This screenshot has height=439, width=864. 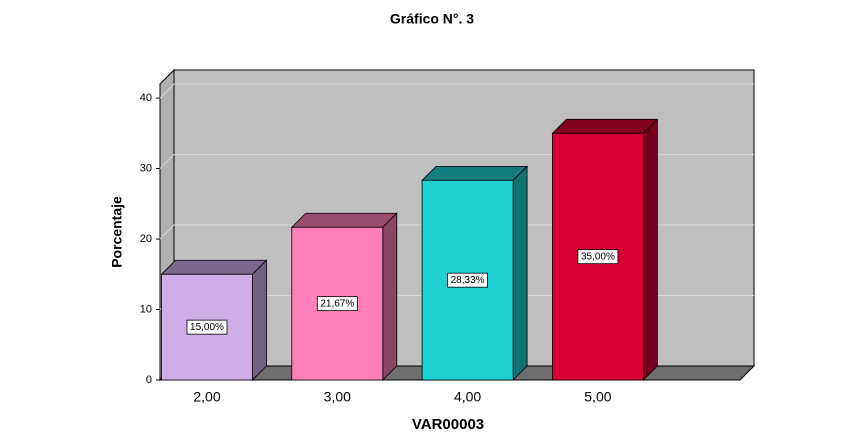 I want to click on value-label: 35,00%, so click(x=598, y=256).